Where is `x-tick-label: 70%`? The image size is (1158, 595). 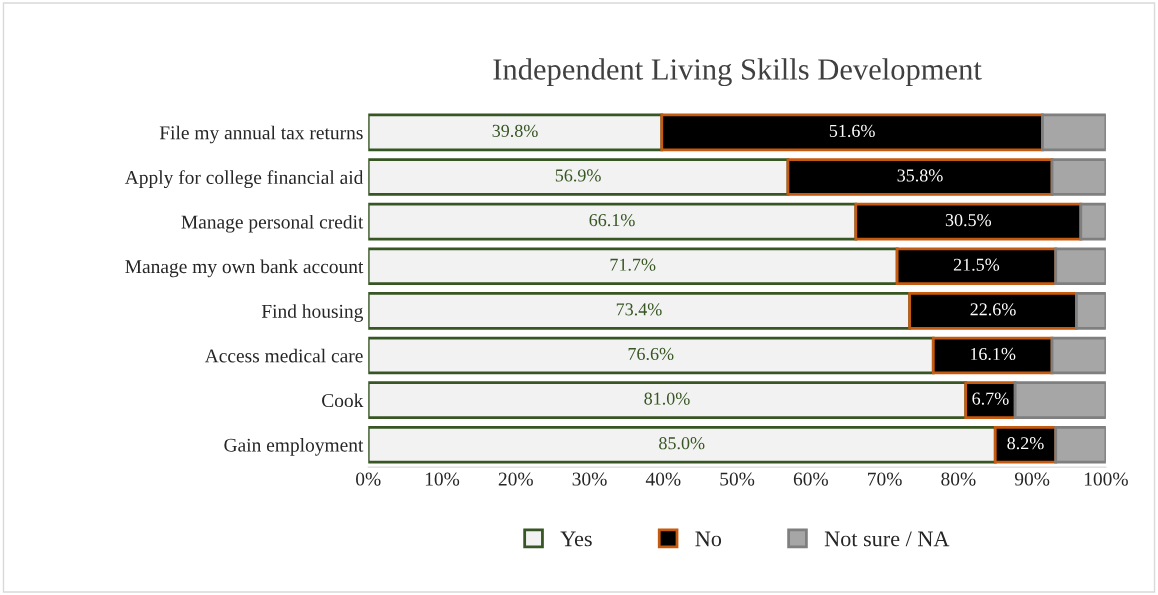
x-tick-label: 70% is located at coordinates (885, 479).